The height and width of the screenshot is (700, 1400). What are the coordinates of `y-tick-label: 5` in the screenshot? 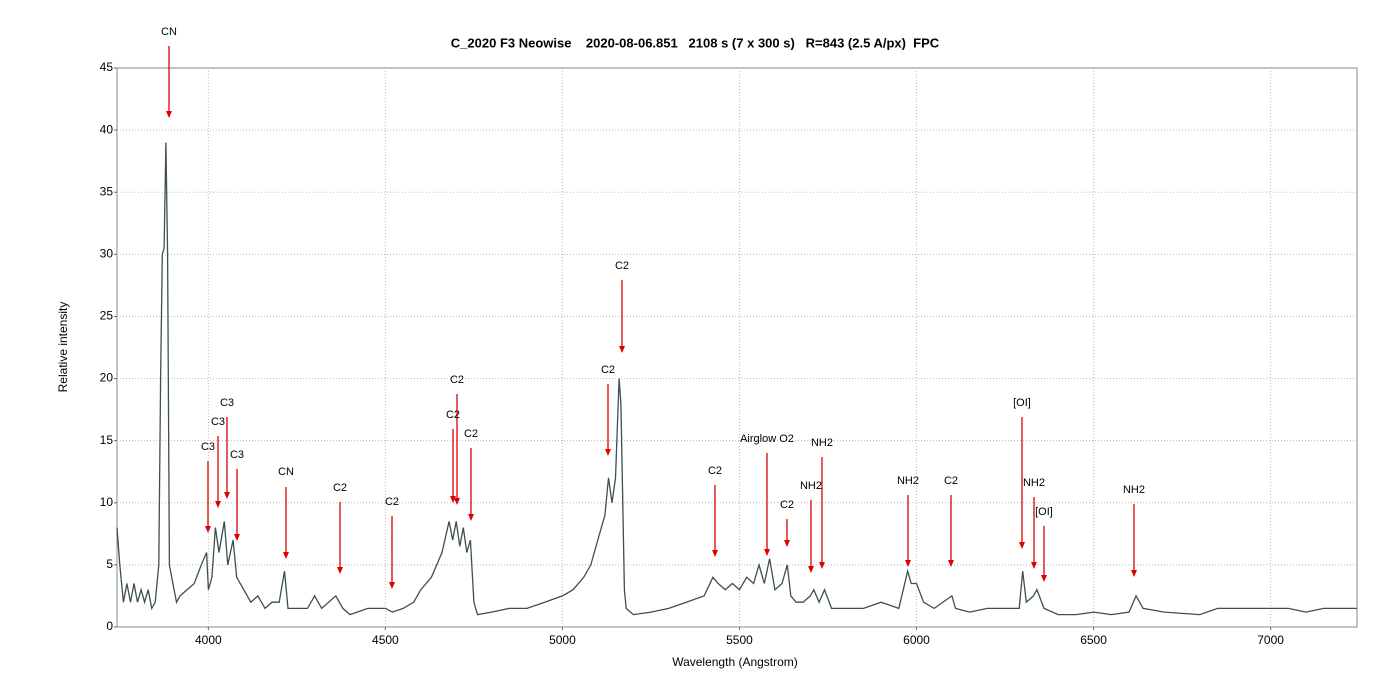 It's located at (109, 564).